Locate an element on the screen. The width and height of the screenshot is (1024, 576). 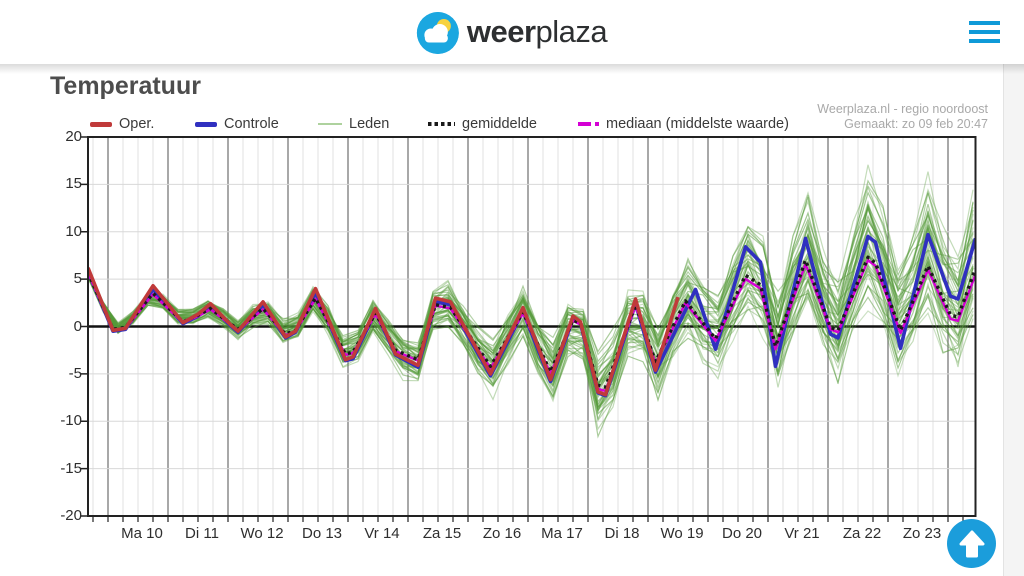
x-axis-label: Do 20 is located at coordinates (742, 533).